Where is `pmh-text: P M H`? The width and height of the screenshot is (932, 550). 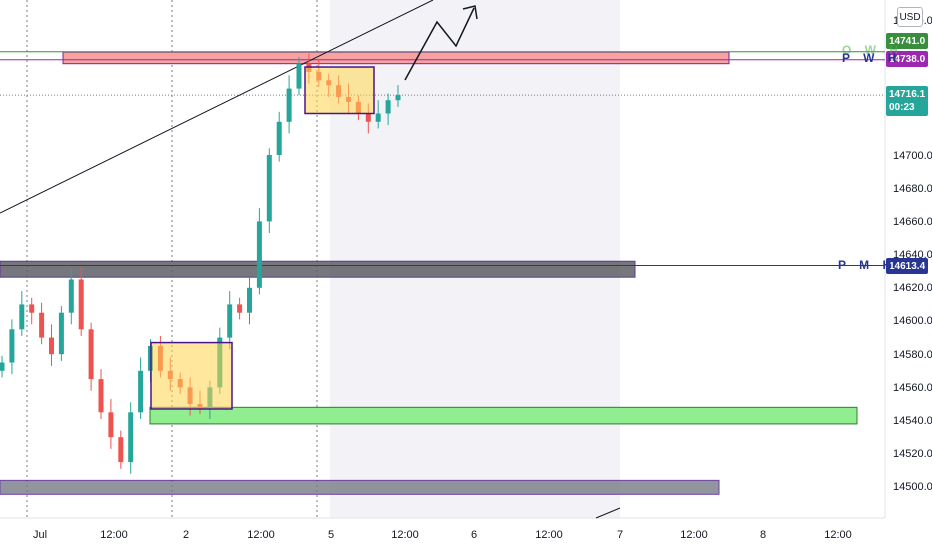 pmh-text: P M H is located at coordinates (867, 265).